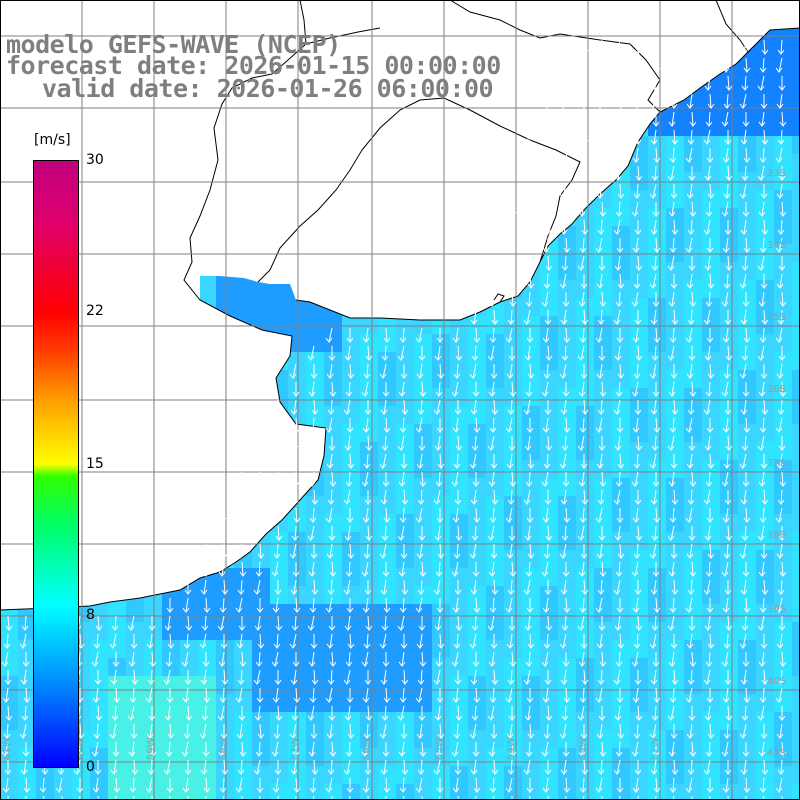 The width and height of the screenshot is (800, 800). What do you see at coordinates (776, 535) in the screenshot?
I see `lat-label: 38S` at bounding box center [776, 535].